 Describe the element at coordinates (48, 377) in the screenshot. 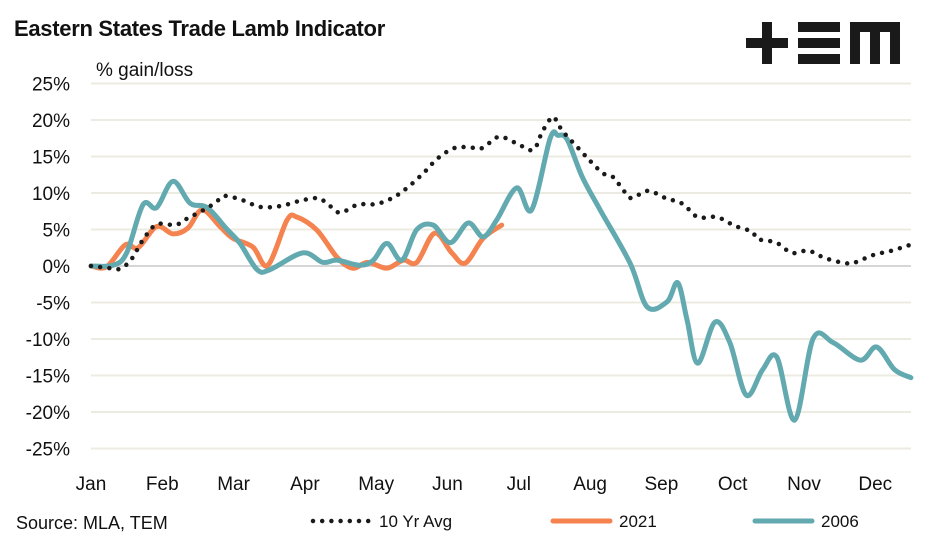

I see `y-tick-label: -15%` at that location.